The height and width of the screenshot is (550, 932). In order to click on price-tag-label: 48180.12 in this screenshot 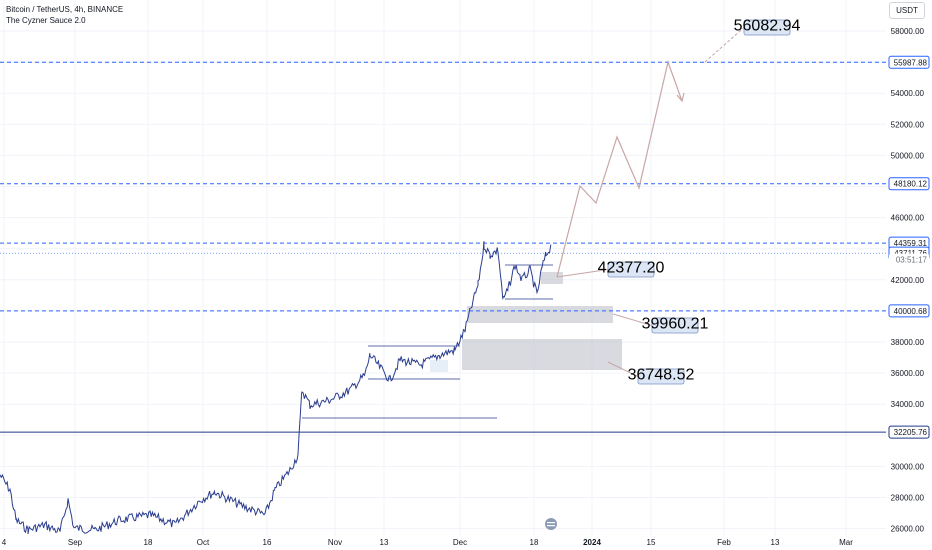, I will do `click(911, 184)`.